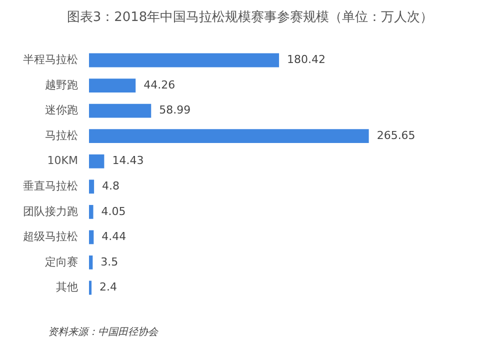 Image resolution: width=500 pixels, height=362 pixels. I want to click on y-tick-label: 其他, so click(67, 287).